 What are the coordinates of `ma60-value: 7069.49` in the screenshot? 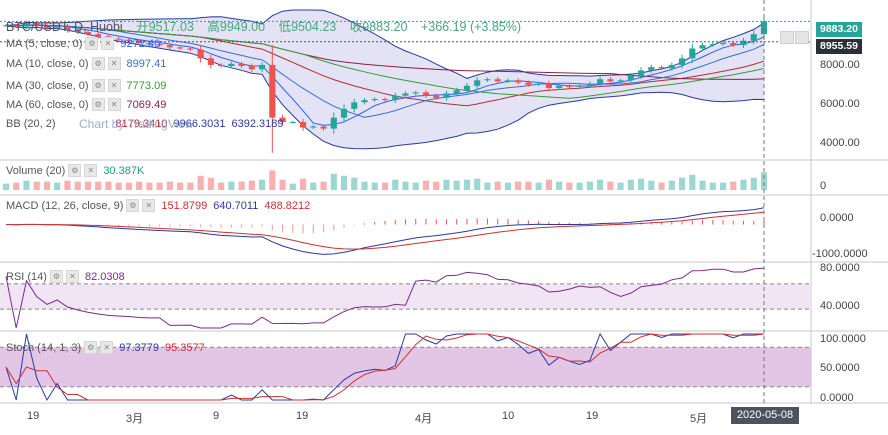 It's located at (146, 104).